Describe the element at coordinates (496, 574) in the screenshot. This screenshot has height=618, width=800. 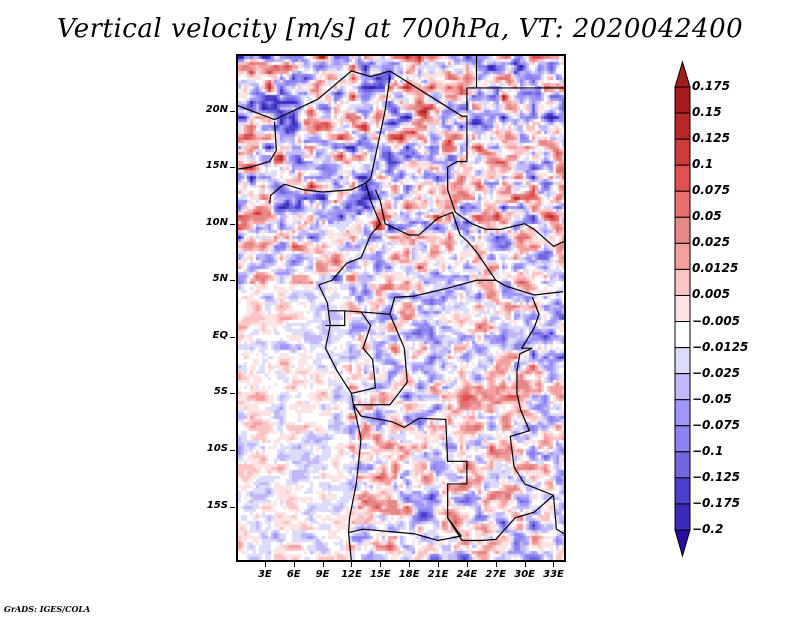
I see `lon-tick-label: 27E` at that location.